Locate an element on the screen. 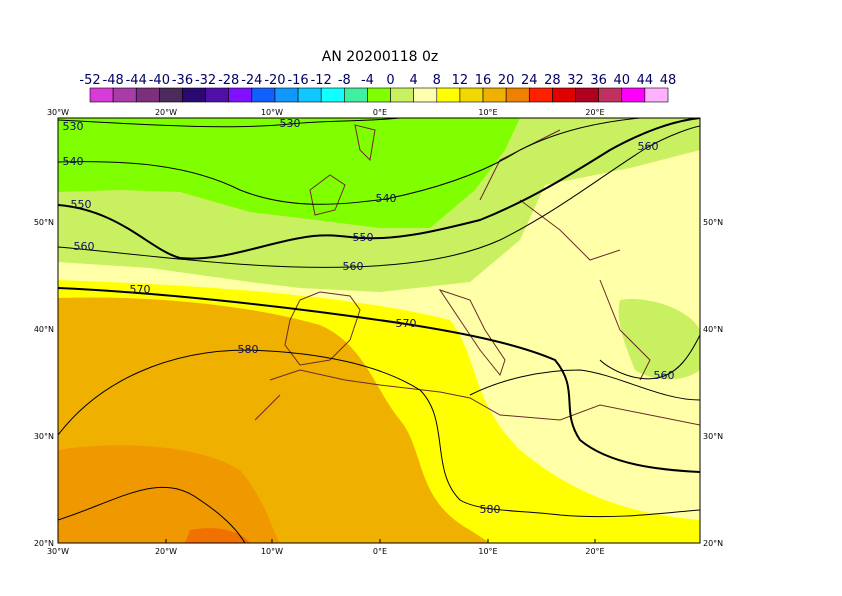 The height and width of the screenshot is (596, 842). colorbar-label: 40 is located at coordinates (621, 80).